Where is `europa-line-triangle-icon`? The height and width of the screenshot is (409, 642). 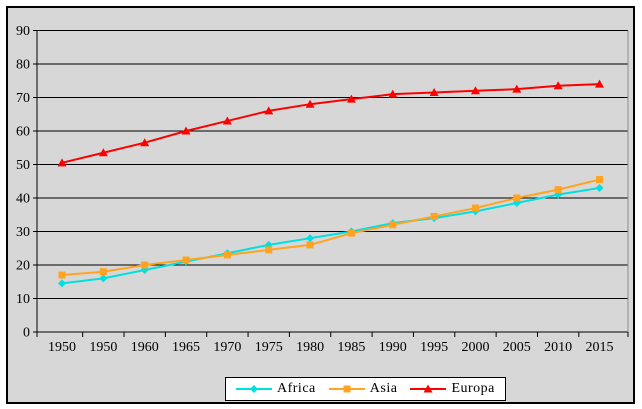 europa-line-triangle-icon is located at coordinates (428, 389).